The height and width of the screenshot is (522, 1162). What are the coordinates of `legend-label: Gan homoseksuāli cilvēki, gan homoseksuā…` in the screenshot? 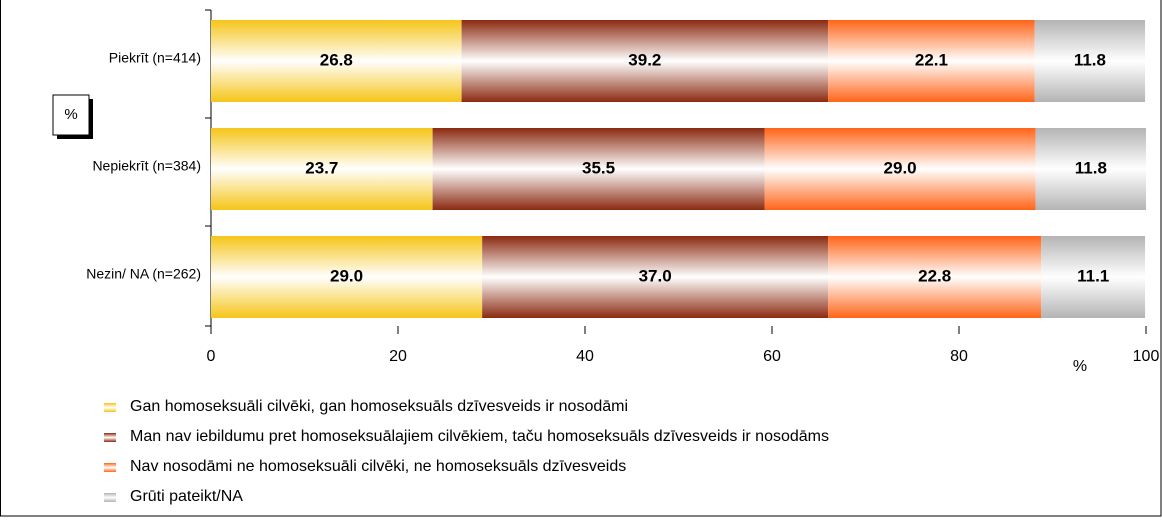 It's located at (379, 406).